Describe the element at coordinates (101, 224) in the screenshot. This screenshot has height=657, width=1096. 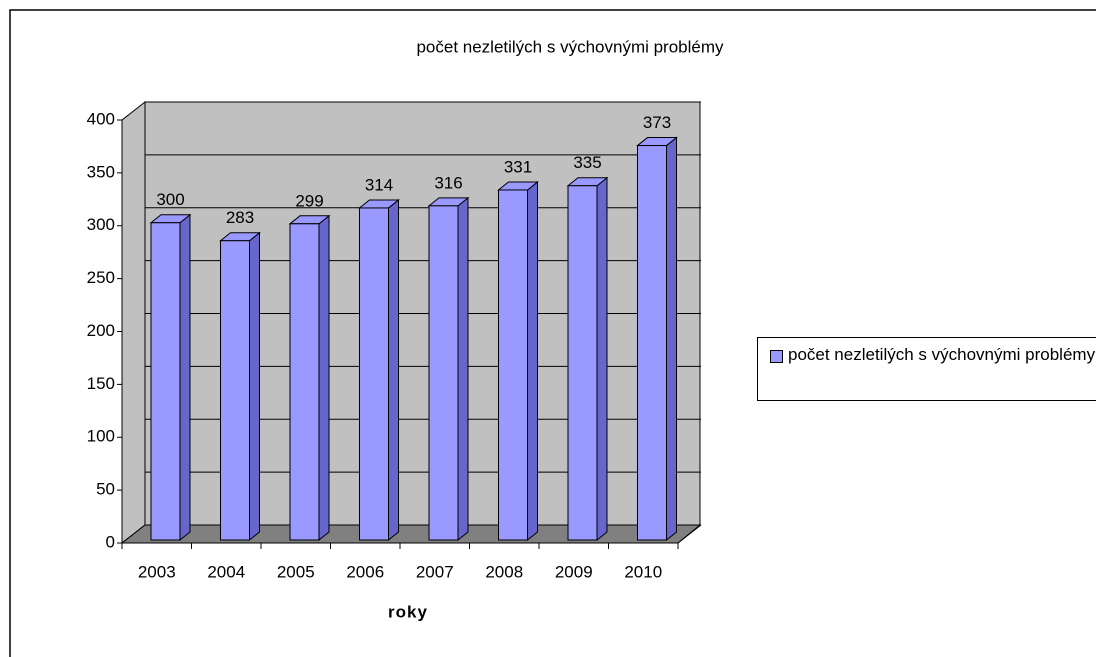
I see `y-tick-label: 300` at that location.